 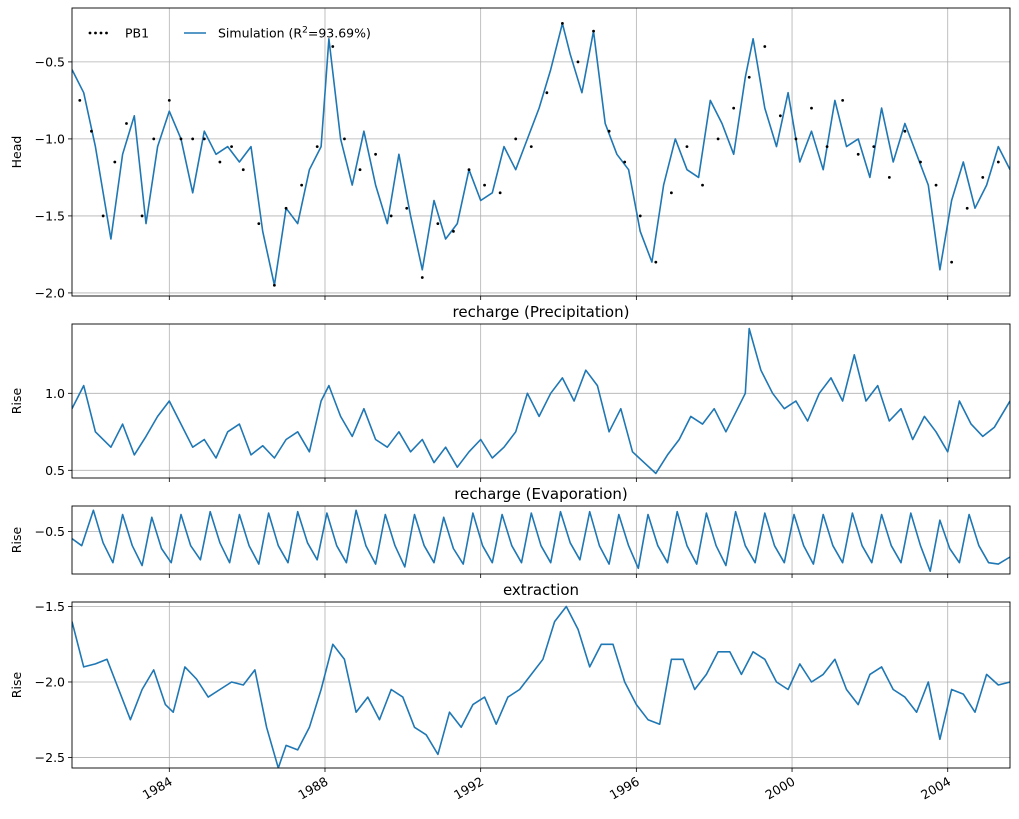 What do you see at coordinates (312, 788) in the screenshot?
I see `x-tick-label: 1988` at bounding box center [312, 788].